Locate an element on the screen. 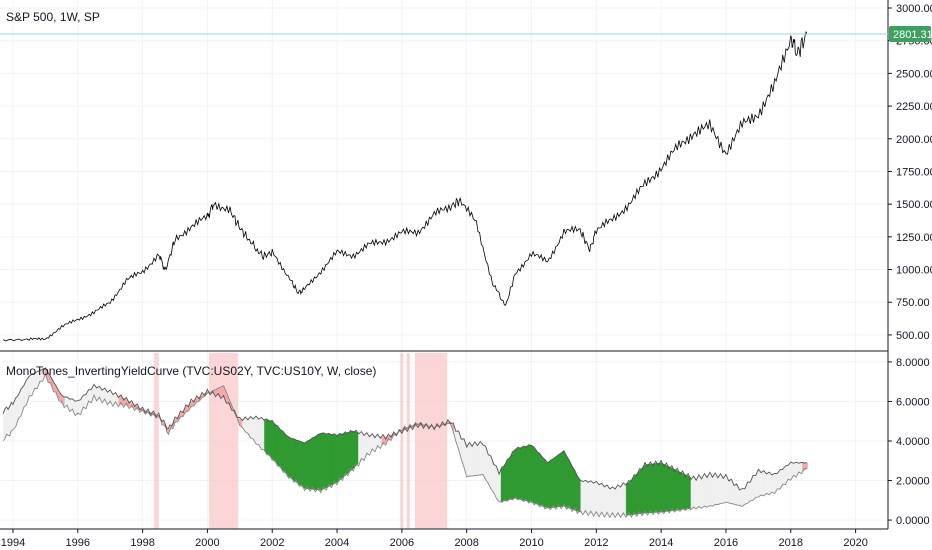  time-axis-label: 1994 is located at coordinates (13, 543).